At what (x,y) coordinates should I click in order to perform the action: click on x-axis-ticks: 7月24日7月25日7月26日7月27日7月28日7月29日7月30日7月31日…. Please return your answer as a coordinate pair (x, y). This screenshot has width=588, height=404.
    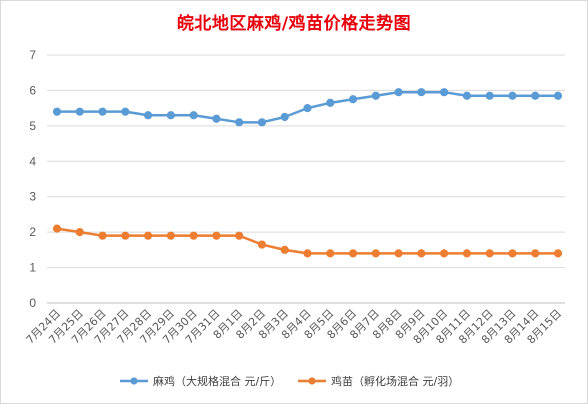
    Looking at the image, I should click on (294, 327).